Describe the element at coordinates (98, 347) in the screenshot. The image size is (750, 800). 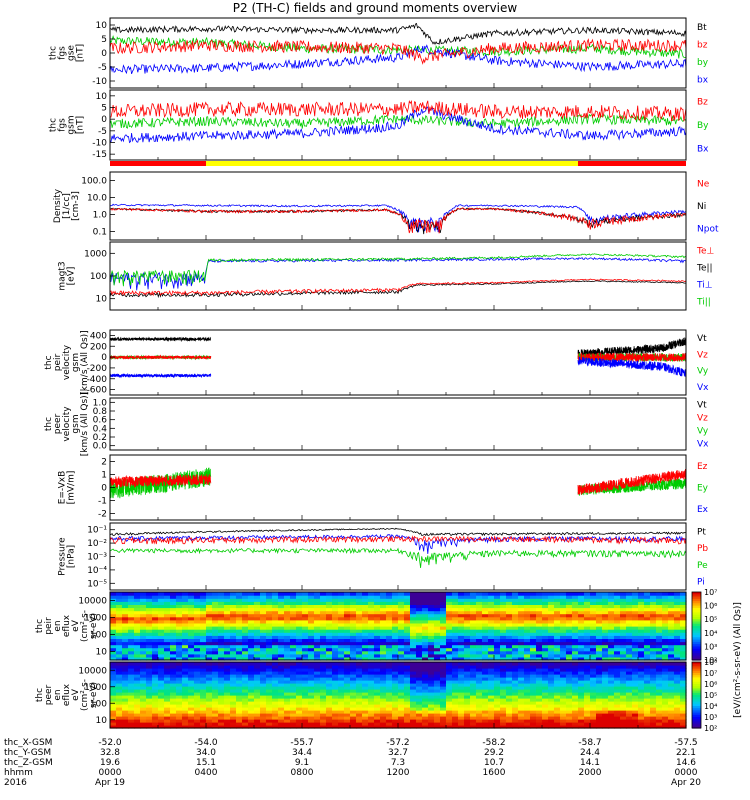
I see `y-tick-label: 200` at that location.